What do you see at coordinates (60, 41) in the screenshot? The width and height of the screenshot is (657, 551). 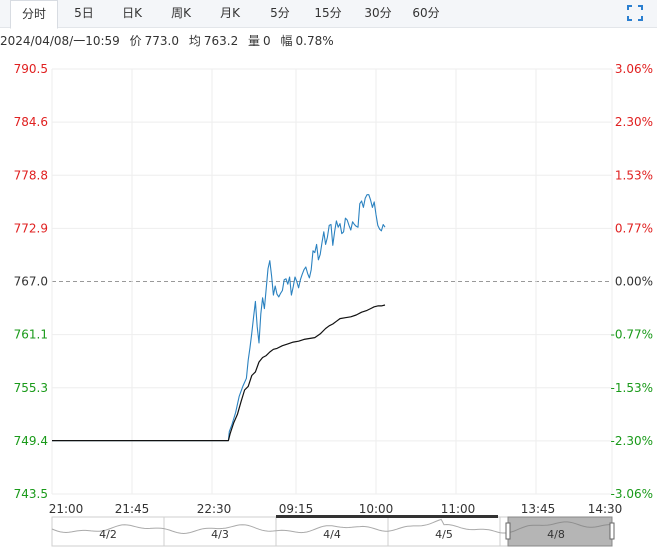 I see `quote-datetime: 2024/04/08/一10:59` at bounding box center [60, 41].